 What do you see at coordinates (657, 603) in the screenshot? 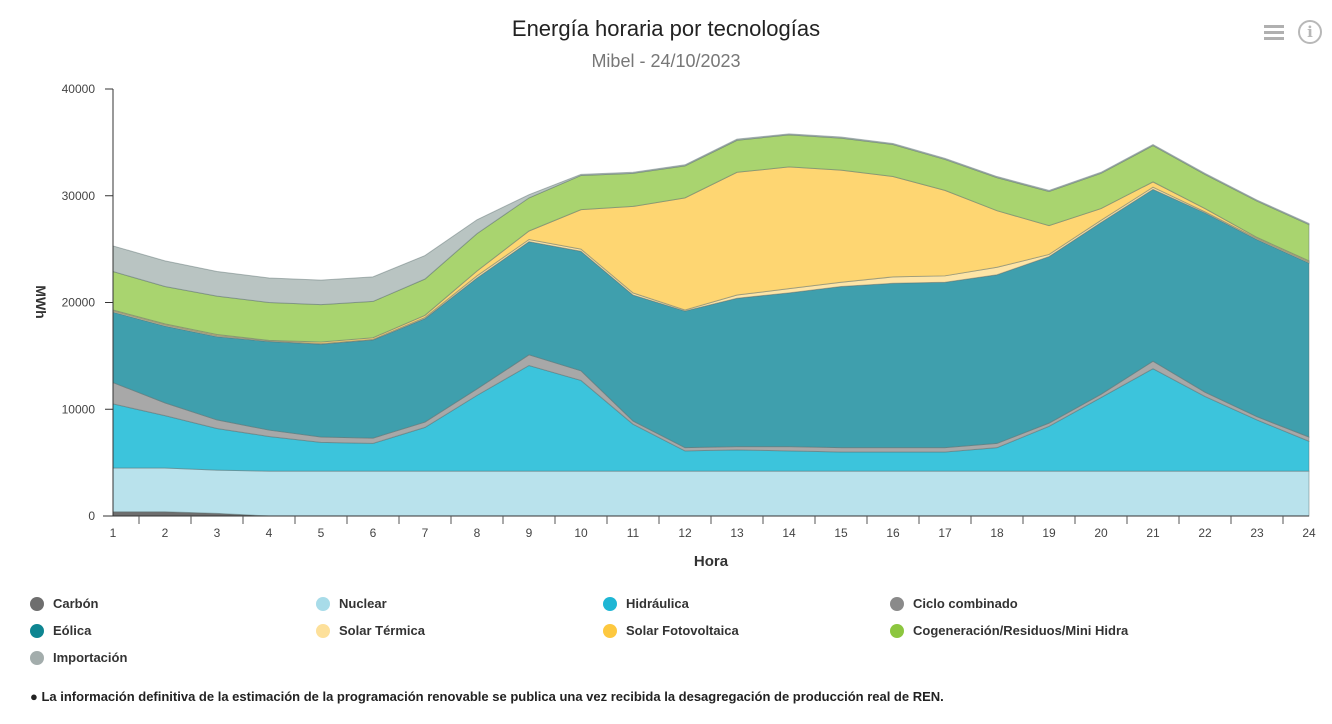
I see `legend-label: Hidráulica` at bounding box center [657, 603].